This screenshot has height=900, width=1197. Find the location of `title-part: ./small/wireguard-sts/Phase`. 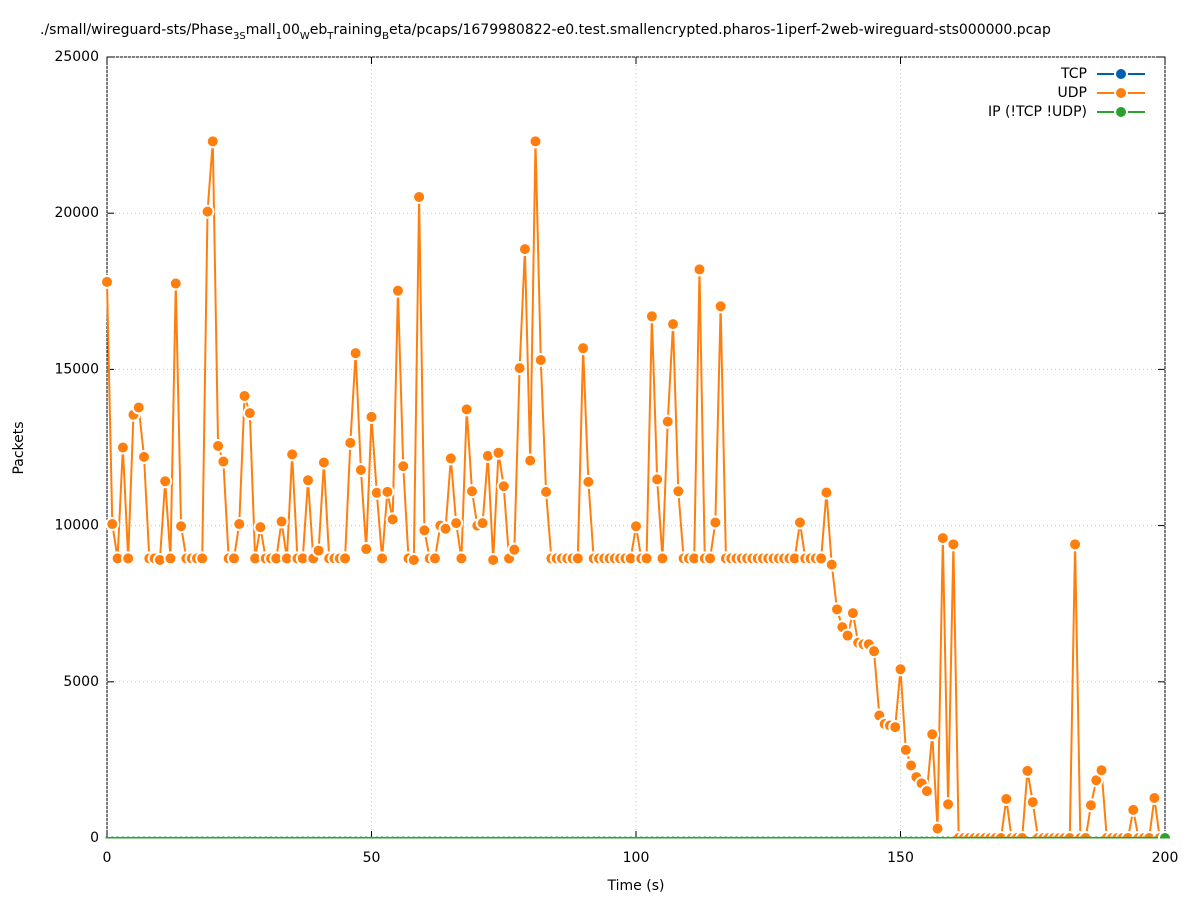

title-part: ./small/wireguard-sts/Phase is located at coordinates (136, 30).